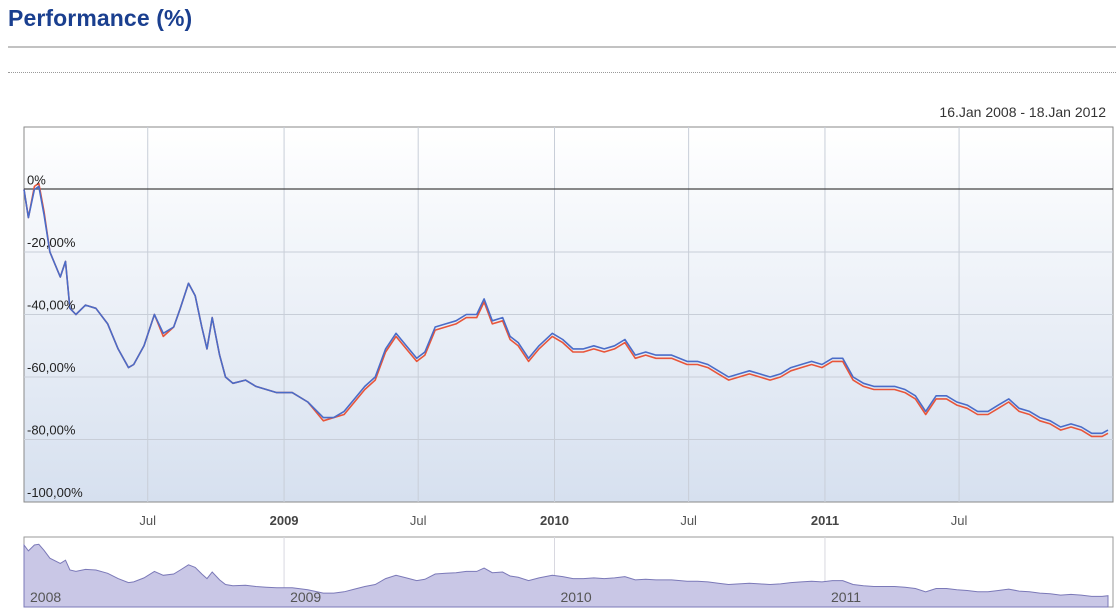 Image resolution: width=1118 pixels, height=616 pixels. What do you see at coordinates (562, 47) in the screenshot?
I see `title-divider` at bounding box center [562, 47].